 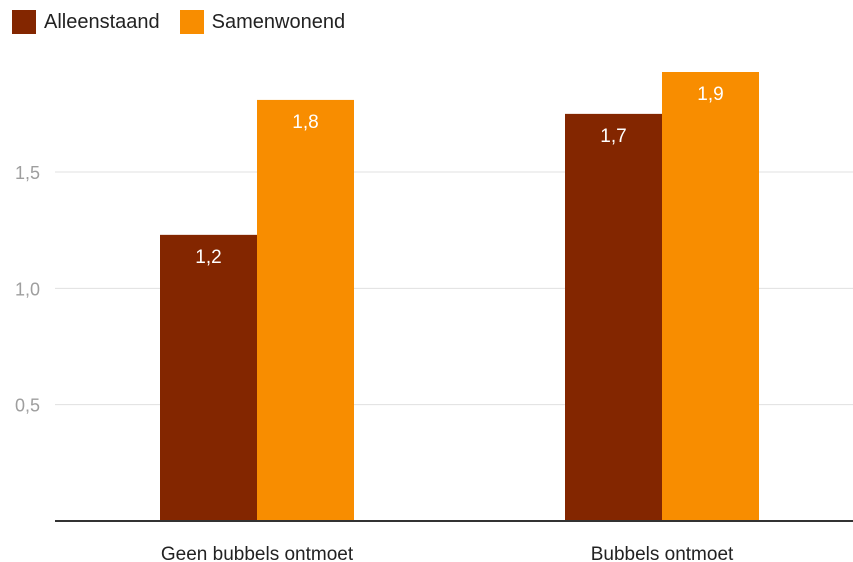 What do you see at coordinates (662, 553) in the screenshot?
I see `x-tick-label: Bubbels ontmoet` at bounding box center [662, 553].